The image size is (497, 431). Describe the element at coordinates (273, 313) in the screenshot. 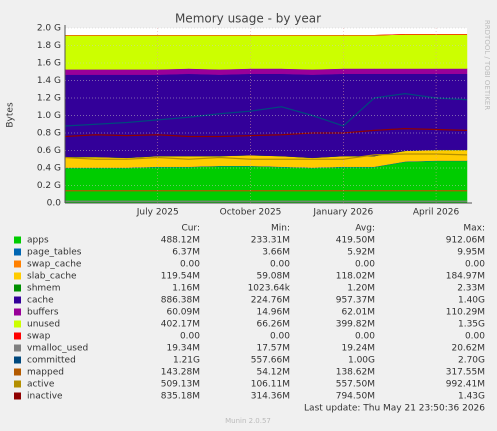

I see `legend-stat: 14.96M` at that location.